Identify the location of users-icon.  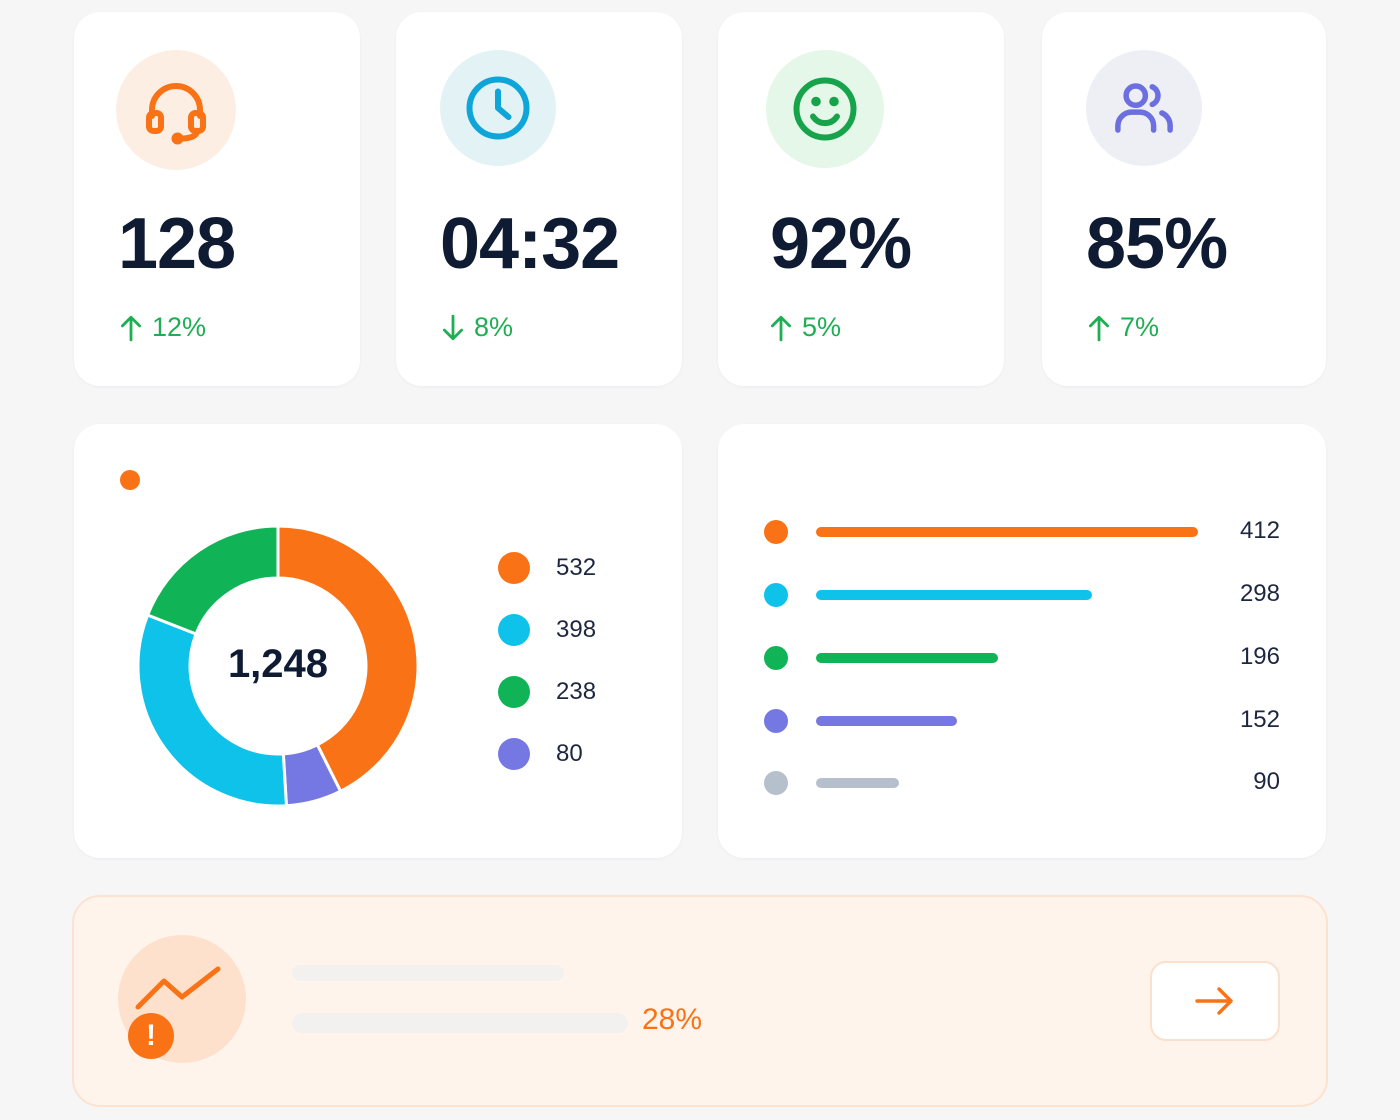
(1144, 108).